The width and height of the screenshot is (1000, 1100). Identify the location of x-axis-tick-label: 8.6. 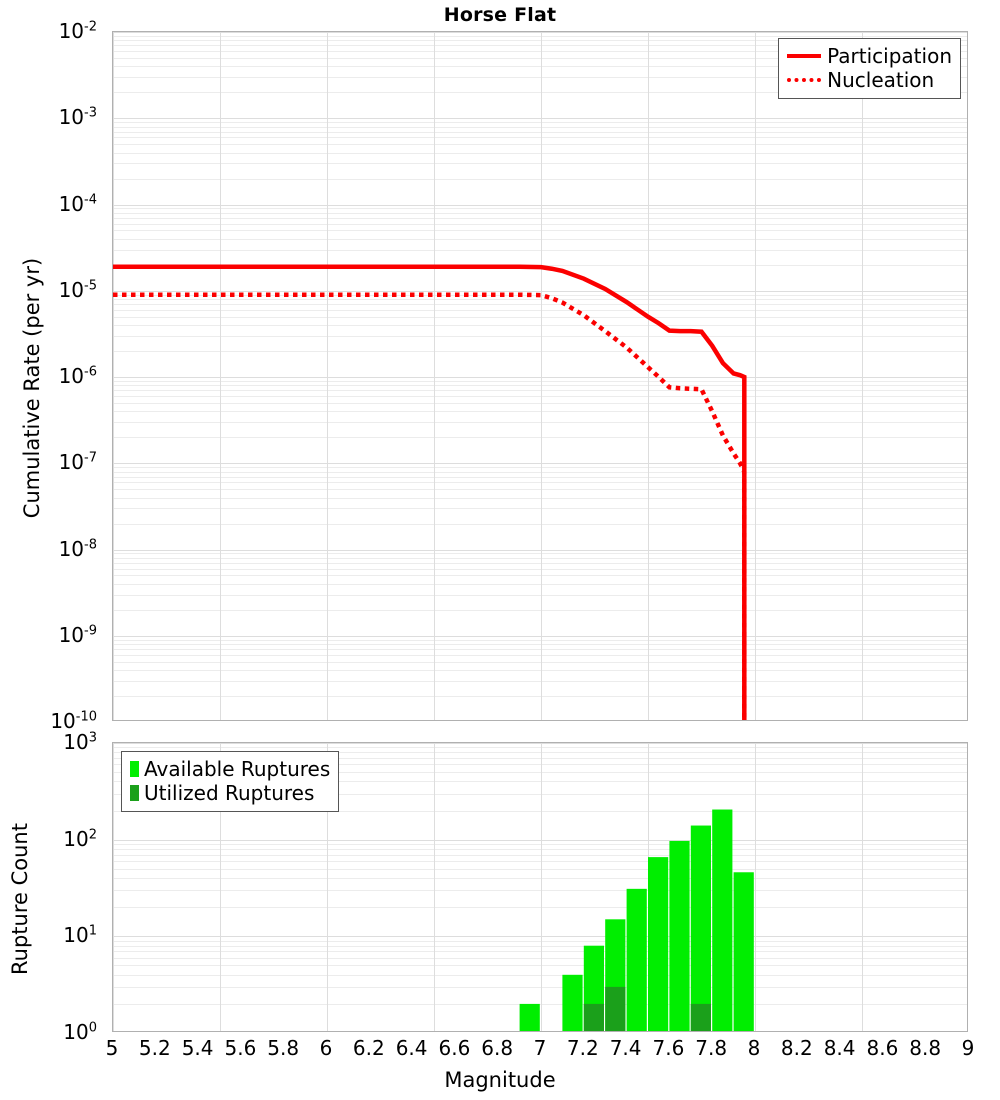
(882, 1048).